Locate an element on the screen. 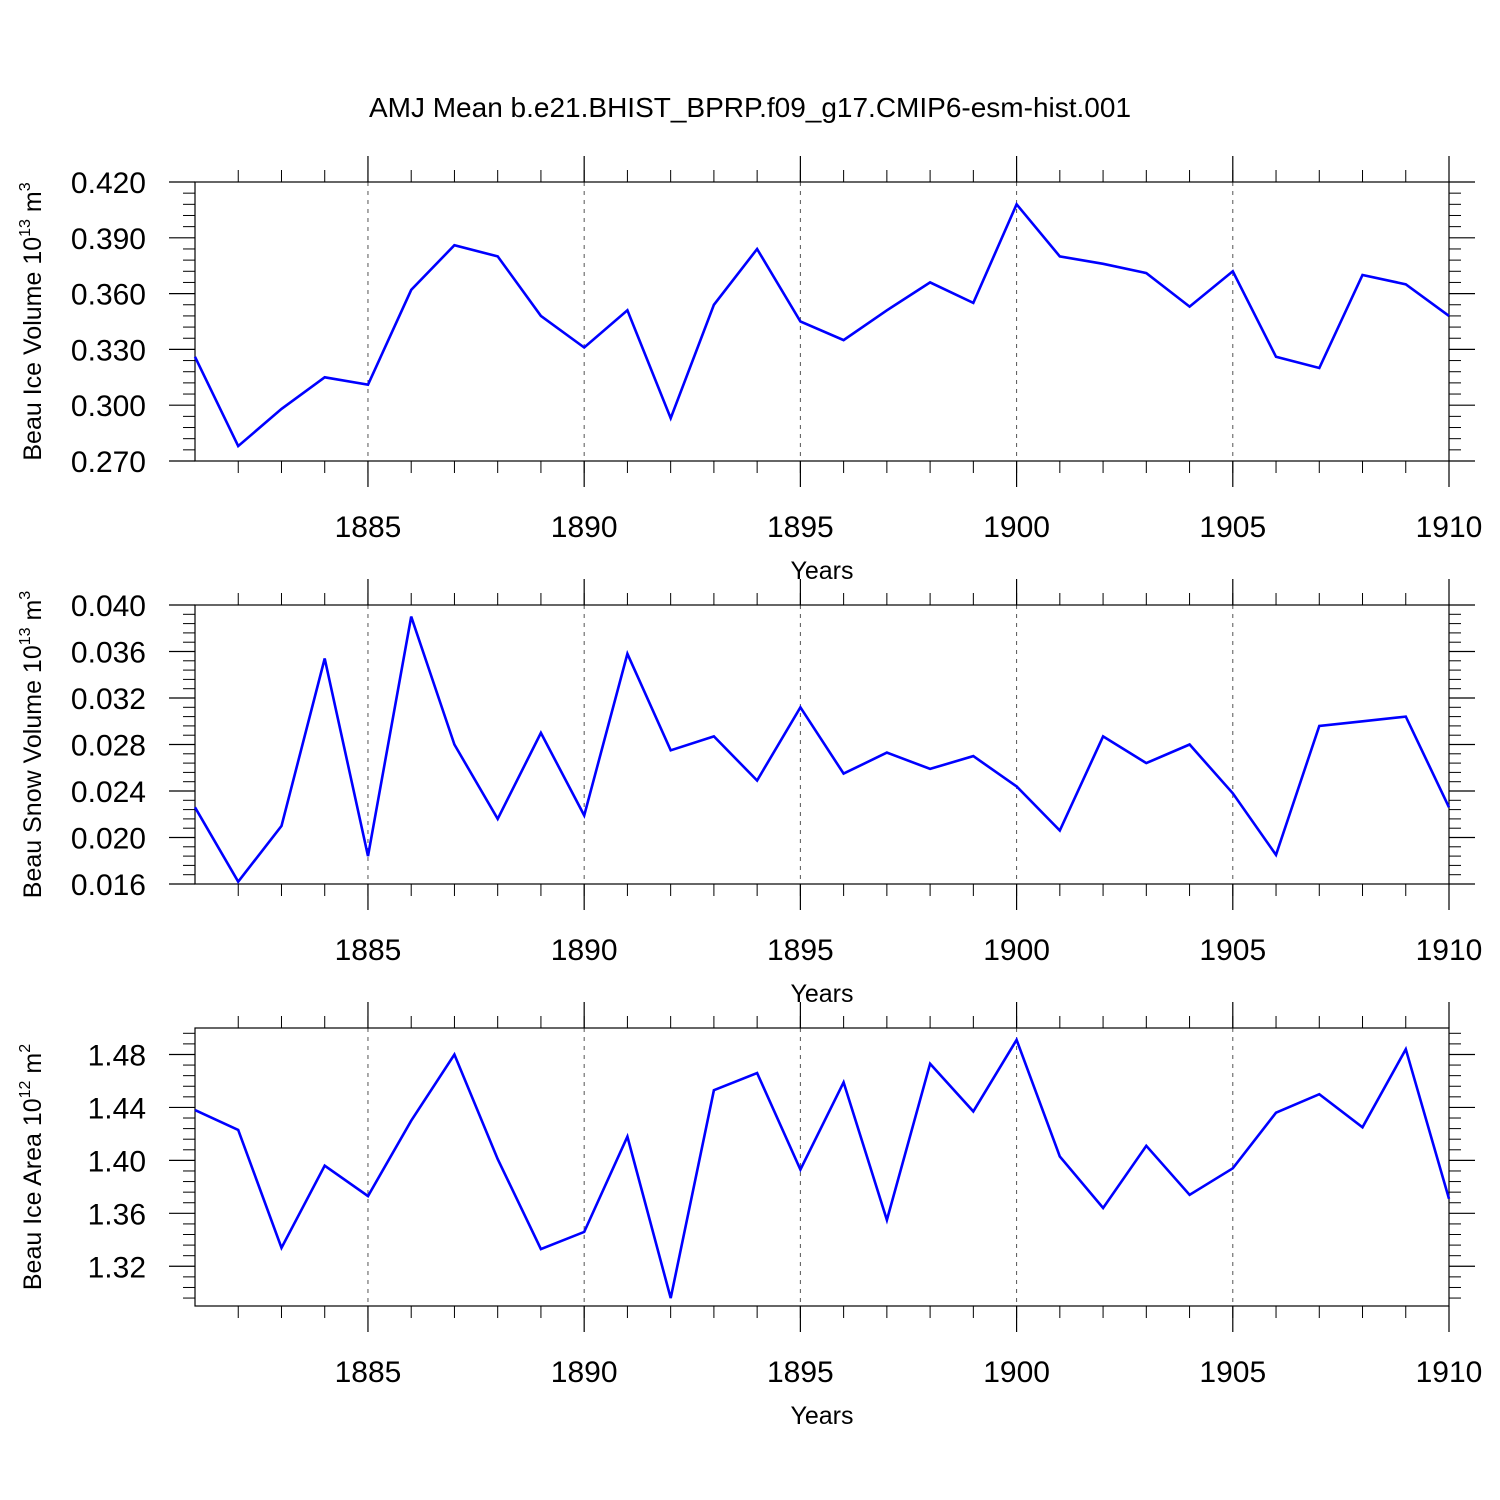 The image size is (1500, 1500). y-tick-label: 1.40 is located at coordinates (117, 1161).